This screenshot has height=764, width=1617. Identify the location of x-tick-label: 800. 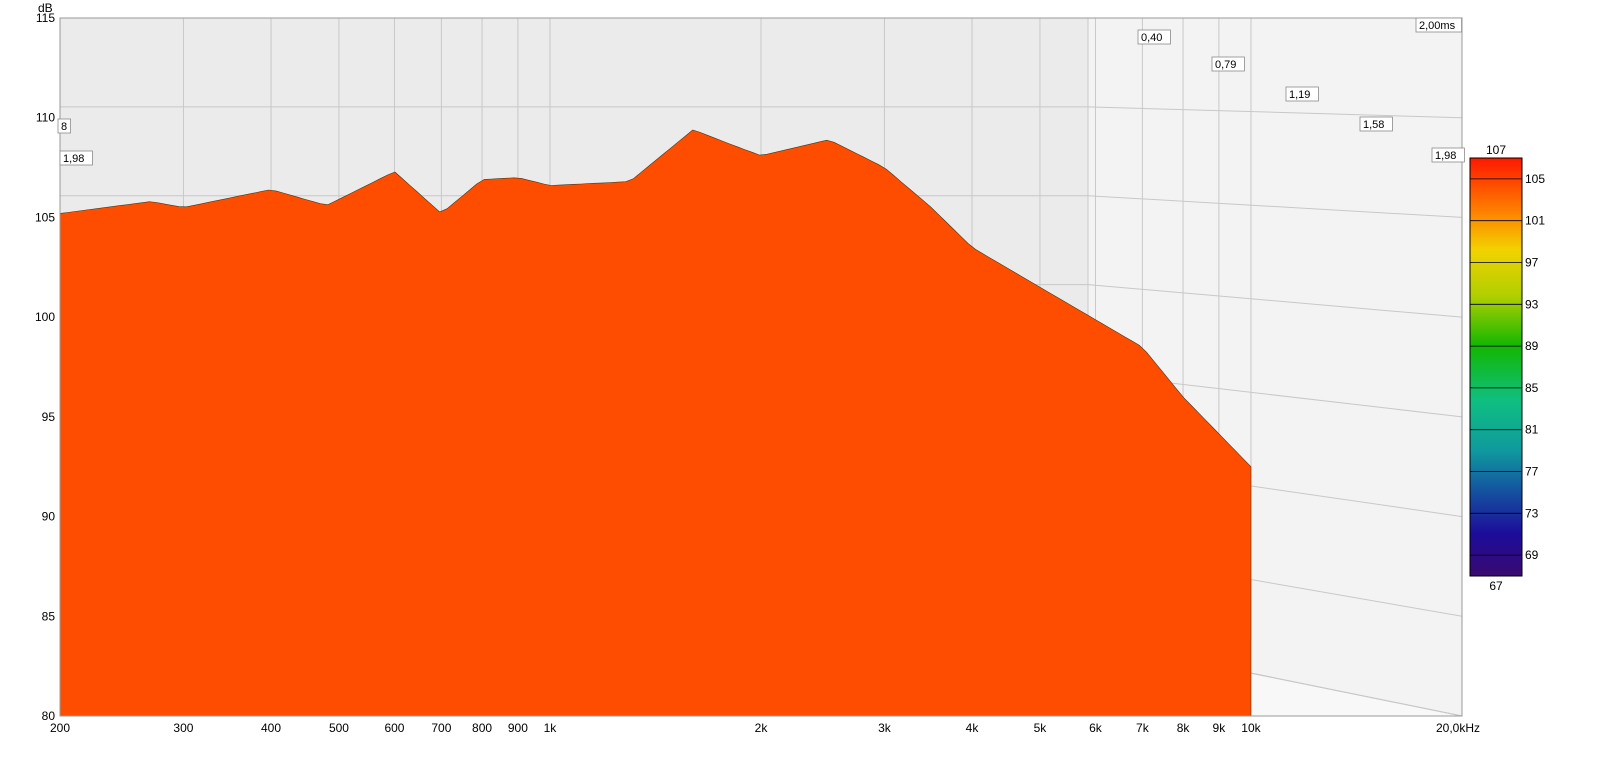
(482, 728).